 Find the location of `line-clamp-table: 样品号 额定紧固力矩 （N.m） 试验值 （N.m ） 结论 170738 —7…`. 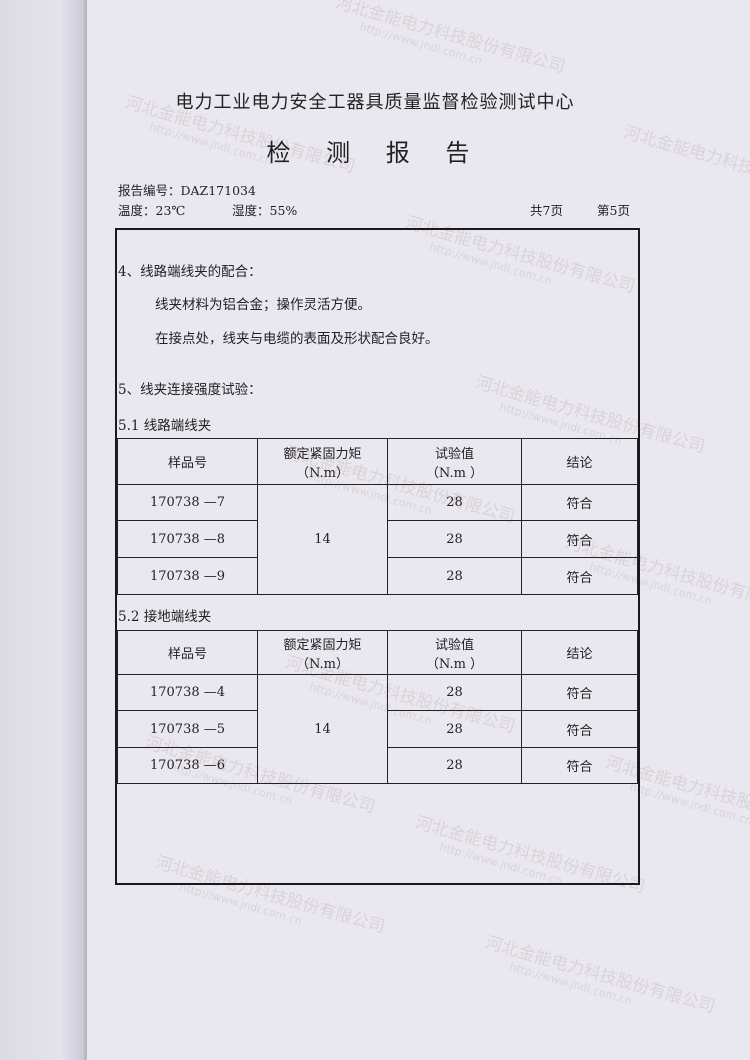

line-clamp-table: 样品号 额定紧固力矩 （N.m） 试验值 （N.m ） 结论 170738 —7… is located at coordinates (377, 516).